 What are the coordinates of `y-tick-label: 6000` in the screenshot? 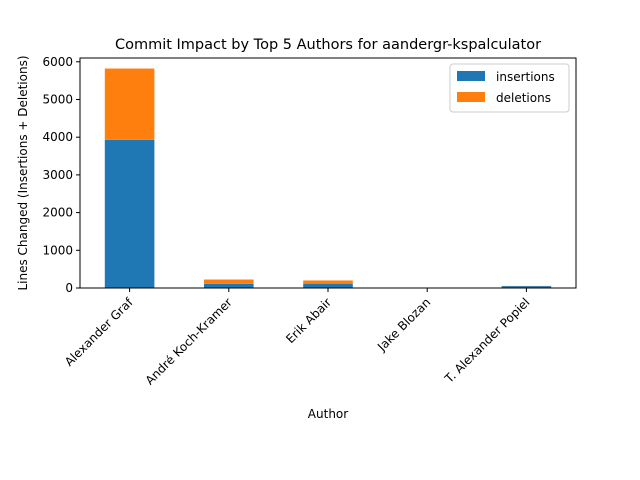 It's located at (57, 62).